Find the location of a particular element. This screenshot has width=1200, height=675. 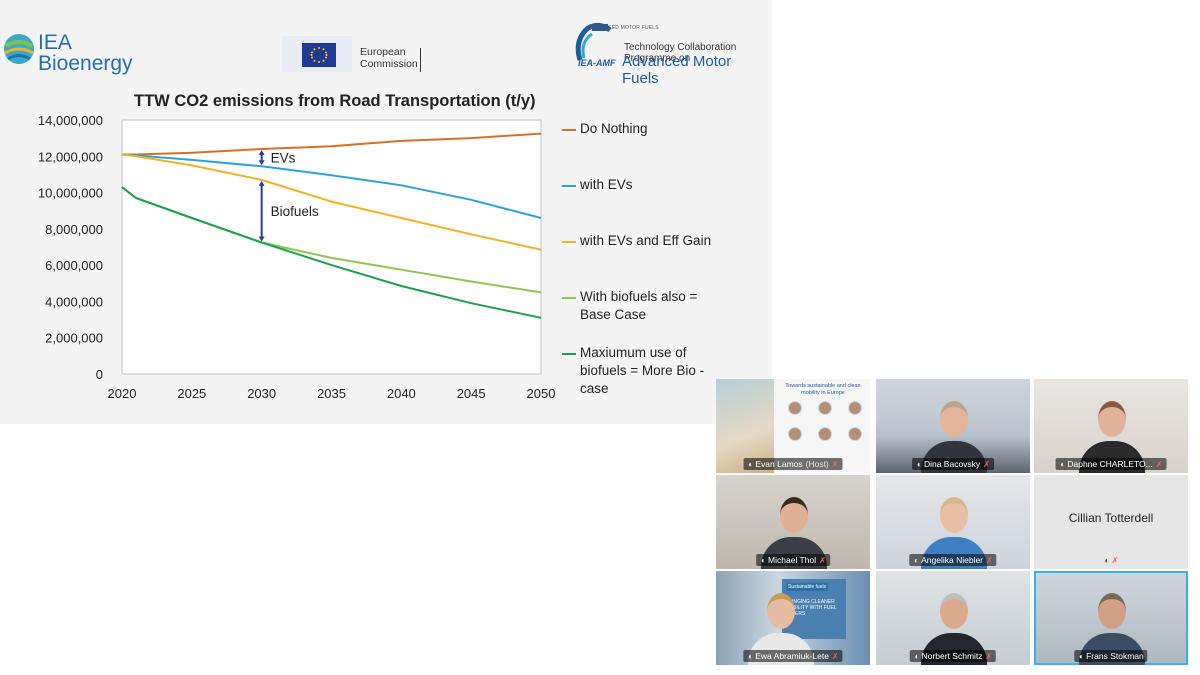

x-tick-label: 2030 is located at coordinates (261, 393).